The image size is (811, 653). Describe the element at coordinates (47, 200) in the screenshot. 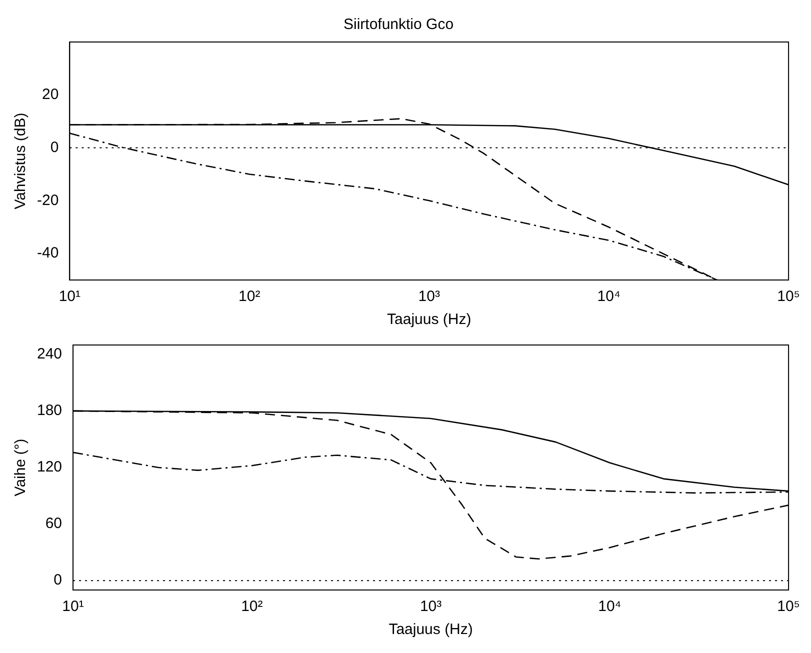

I see `y-tick-label: -20` at that location.